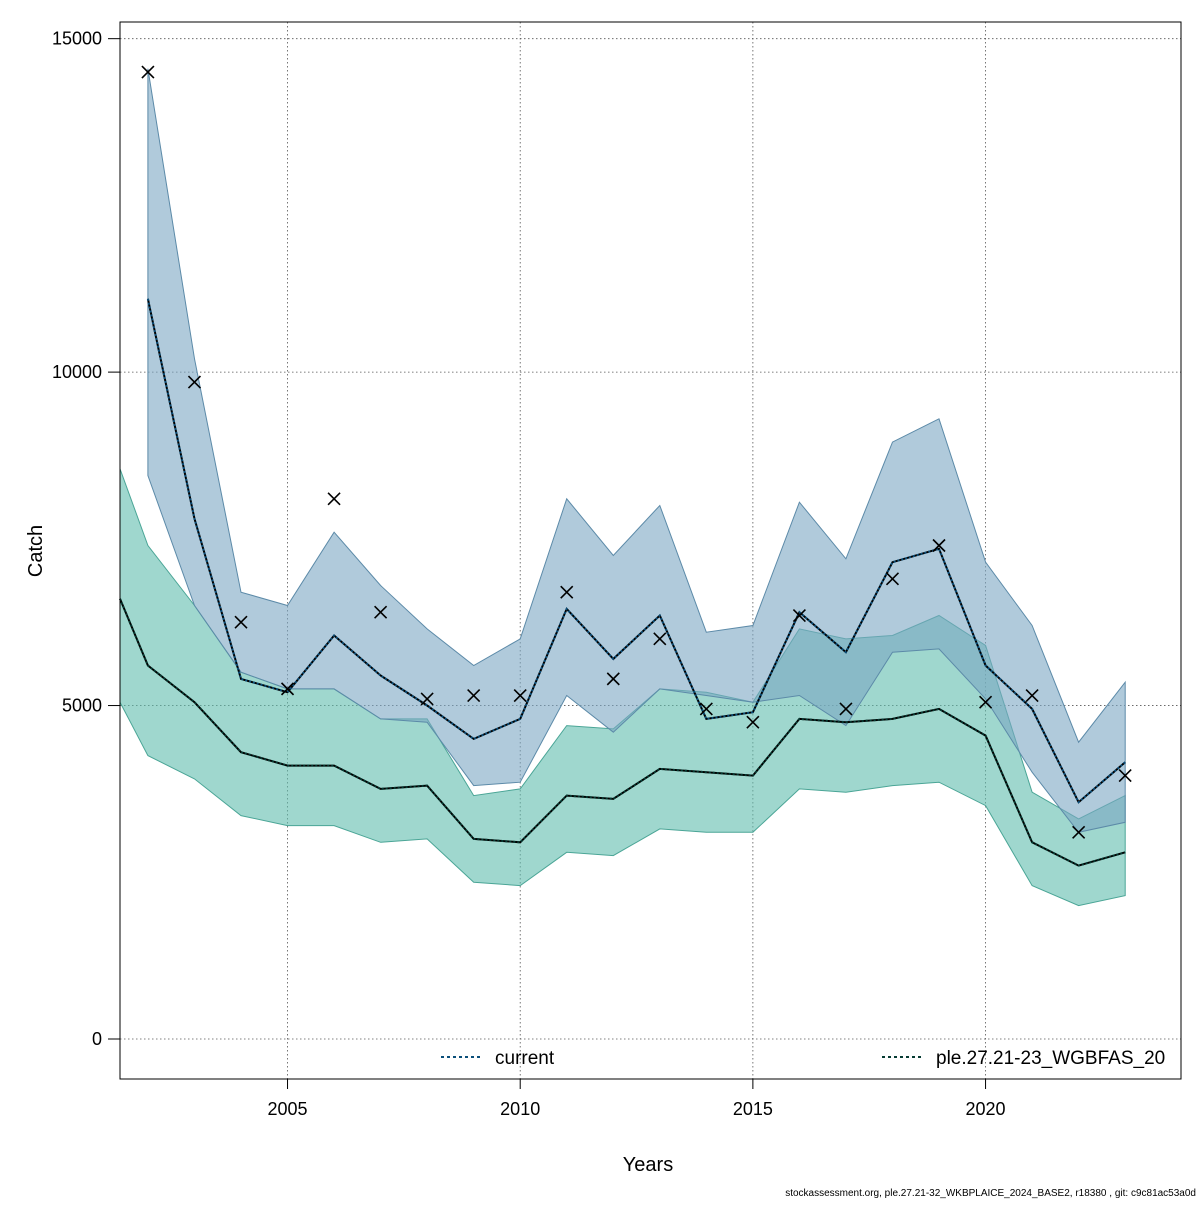 The height and width of the screenshot is (1205, 1200). Describe the element at coordinates (82, 706) in the screenshot. I see `y-tick-label: 5000` at that location.